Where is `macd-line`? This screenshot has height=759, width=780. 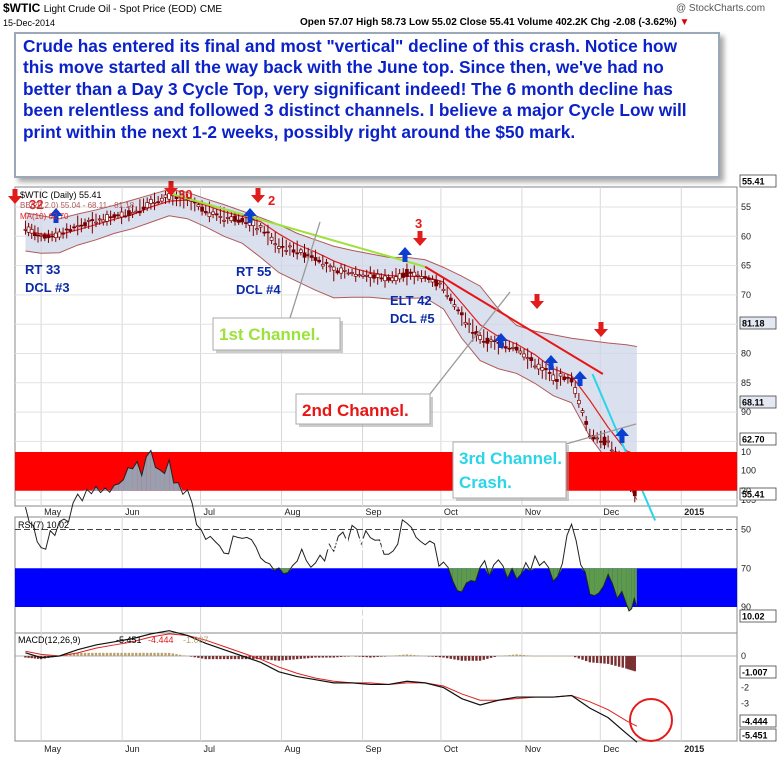 macd-line is located at coordinates (331, 686).